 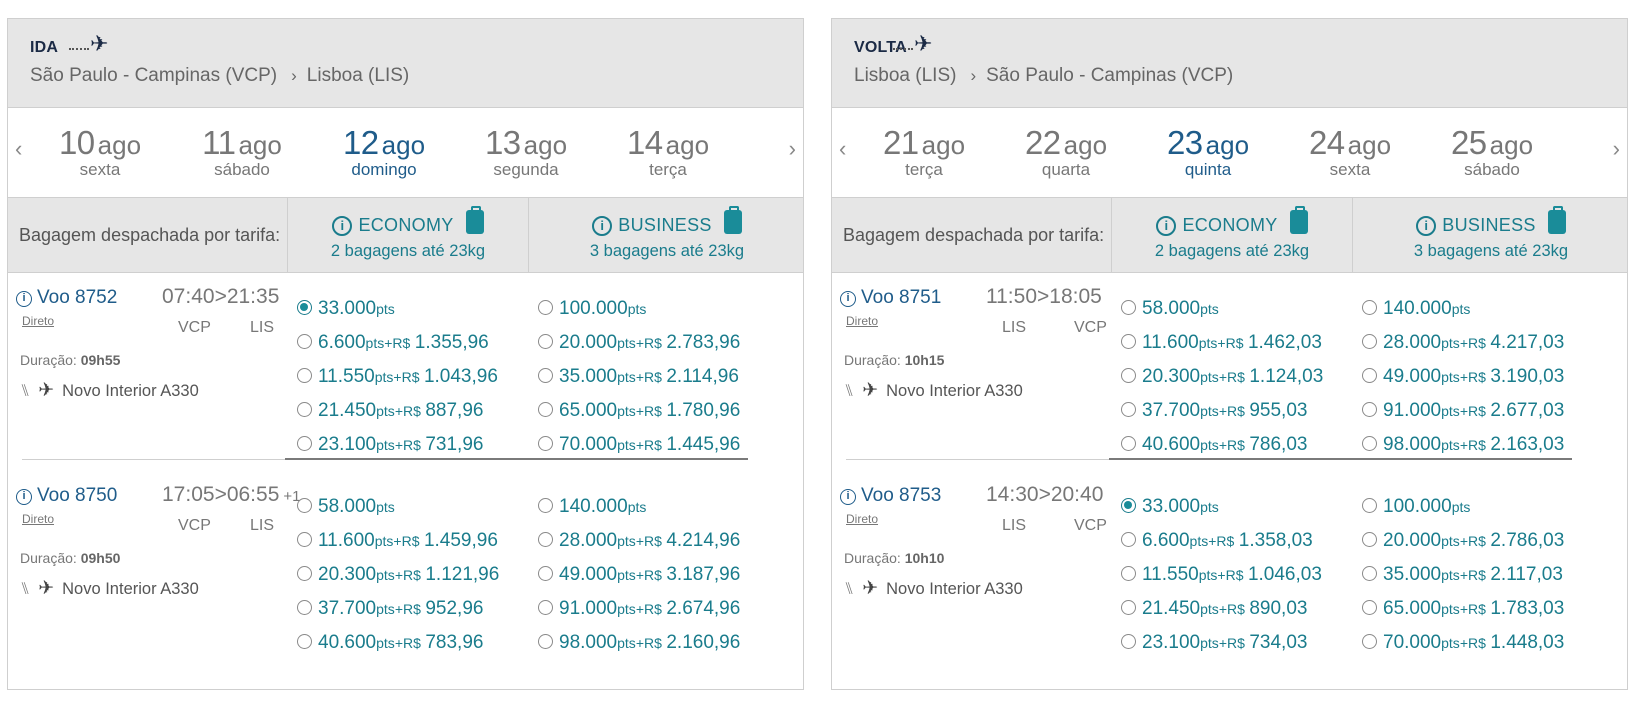 What do you see at coordinates (1221, 575) in the screenshot?
I see `fare-option: 11.550pts+R$ 1.046,03` at bounding box center [1221, 575].